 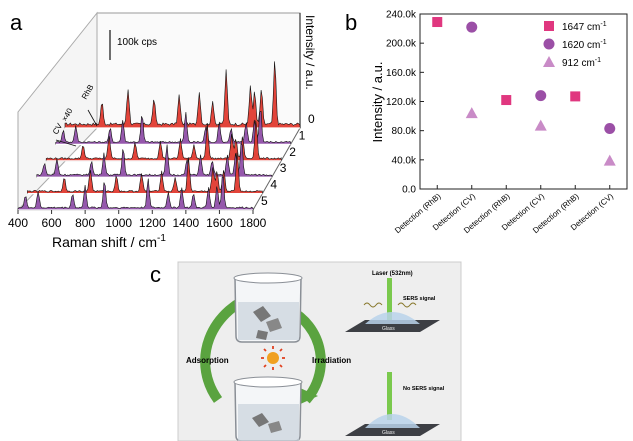 I want to click on glass-label-top: Glass, so click(x=388, y=329).